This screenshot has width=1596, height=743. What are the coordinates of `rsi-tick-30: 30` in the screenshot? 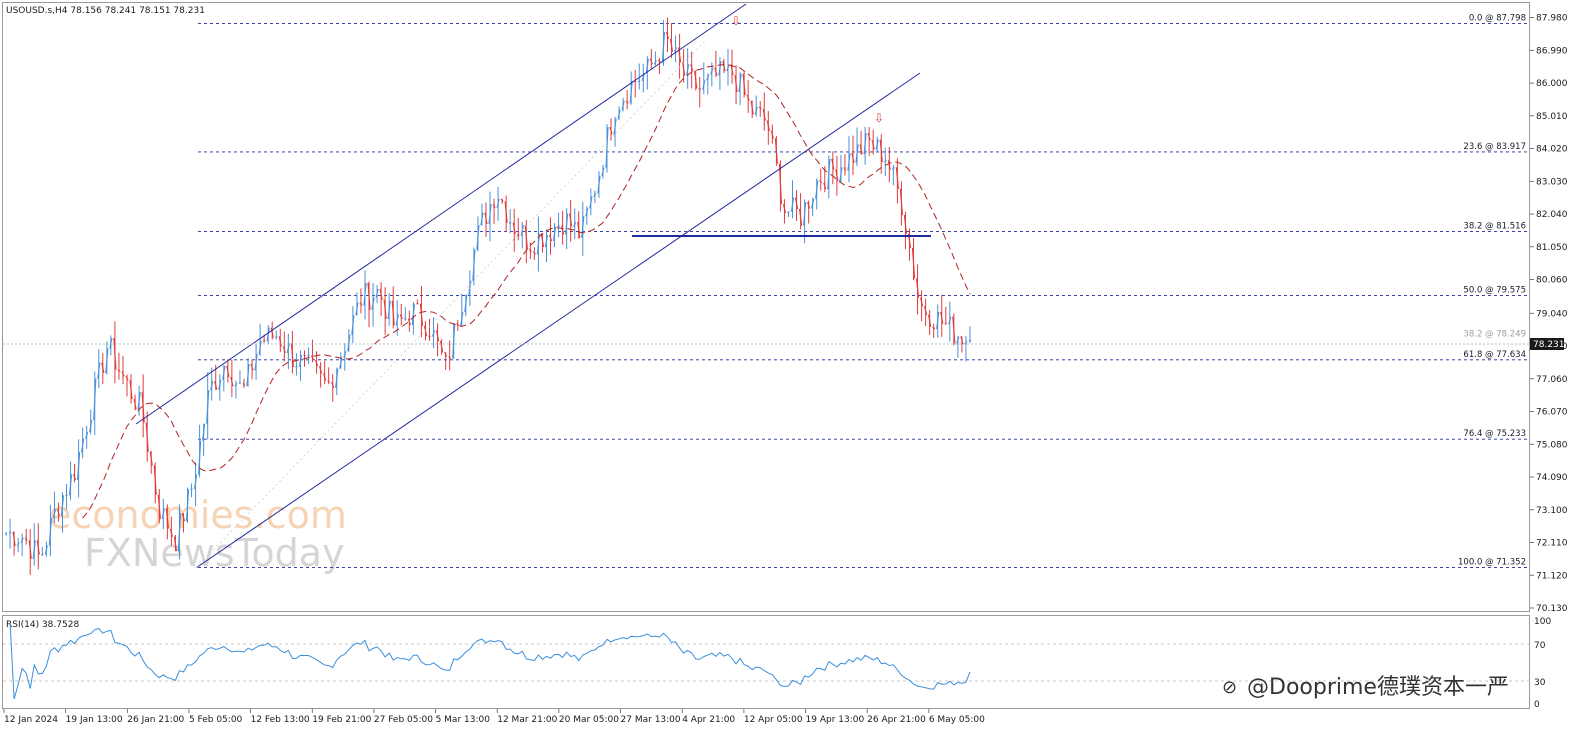 It's located at (1540, 683).